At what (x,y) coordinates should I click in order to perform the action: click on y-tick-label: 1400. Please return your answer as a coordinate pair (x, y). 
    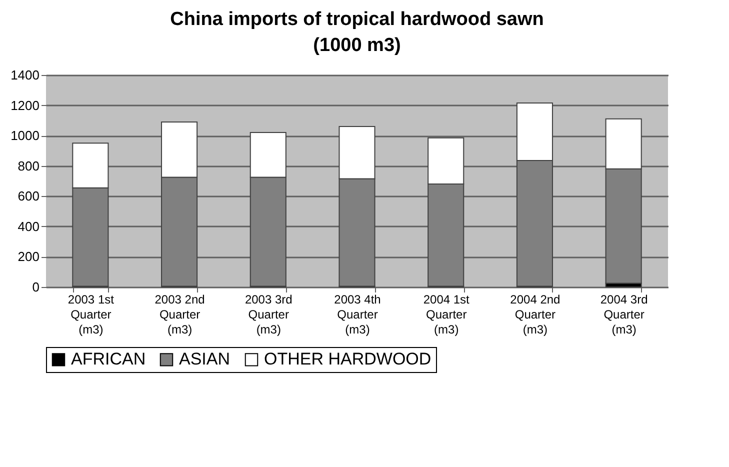
    Looking at the image, I should click on (25, 75).